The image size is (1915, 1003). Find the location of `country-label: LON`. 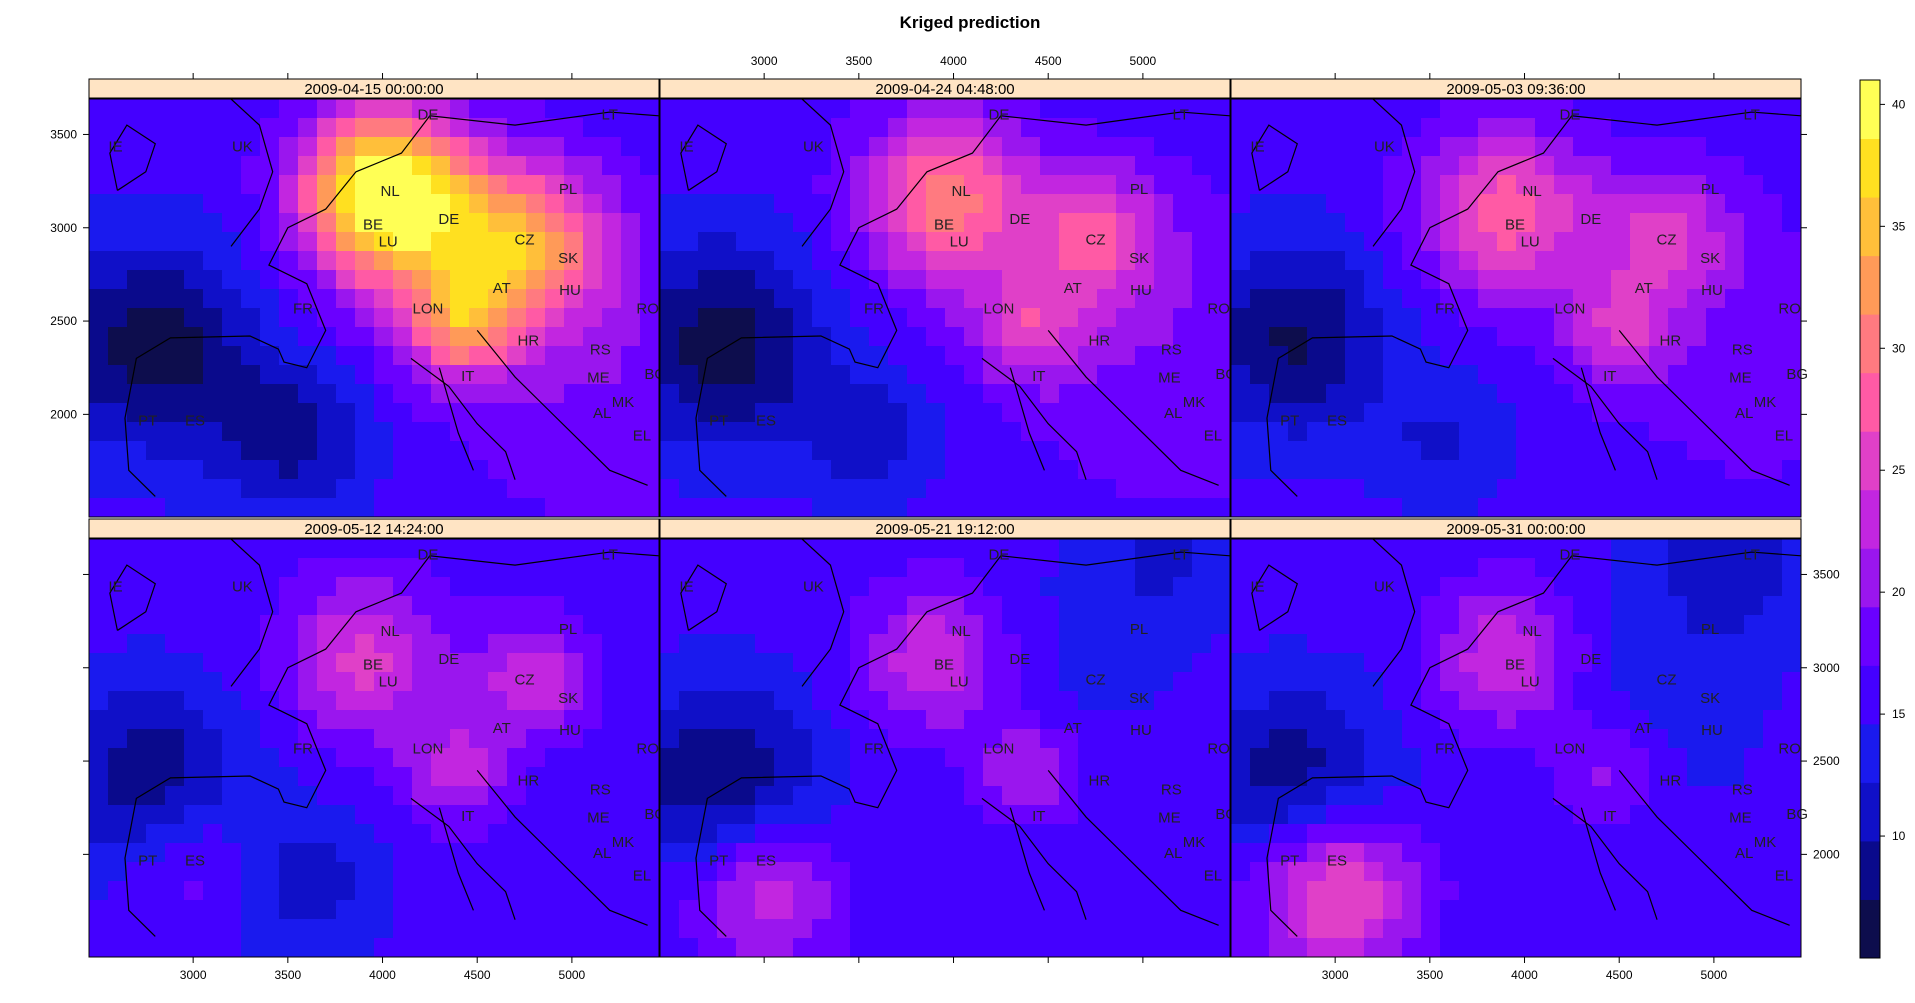

country-label: LON is located at coordinates (999, 309).